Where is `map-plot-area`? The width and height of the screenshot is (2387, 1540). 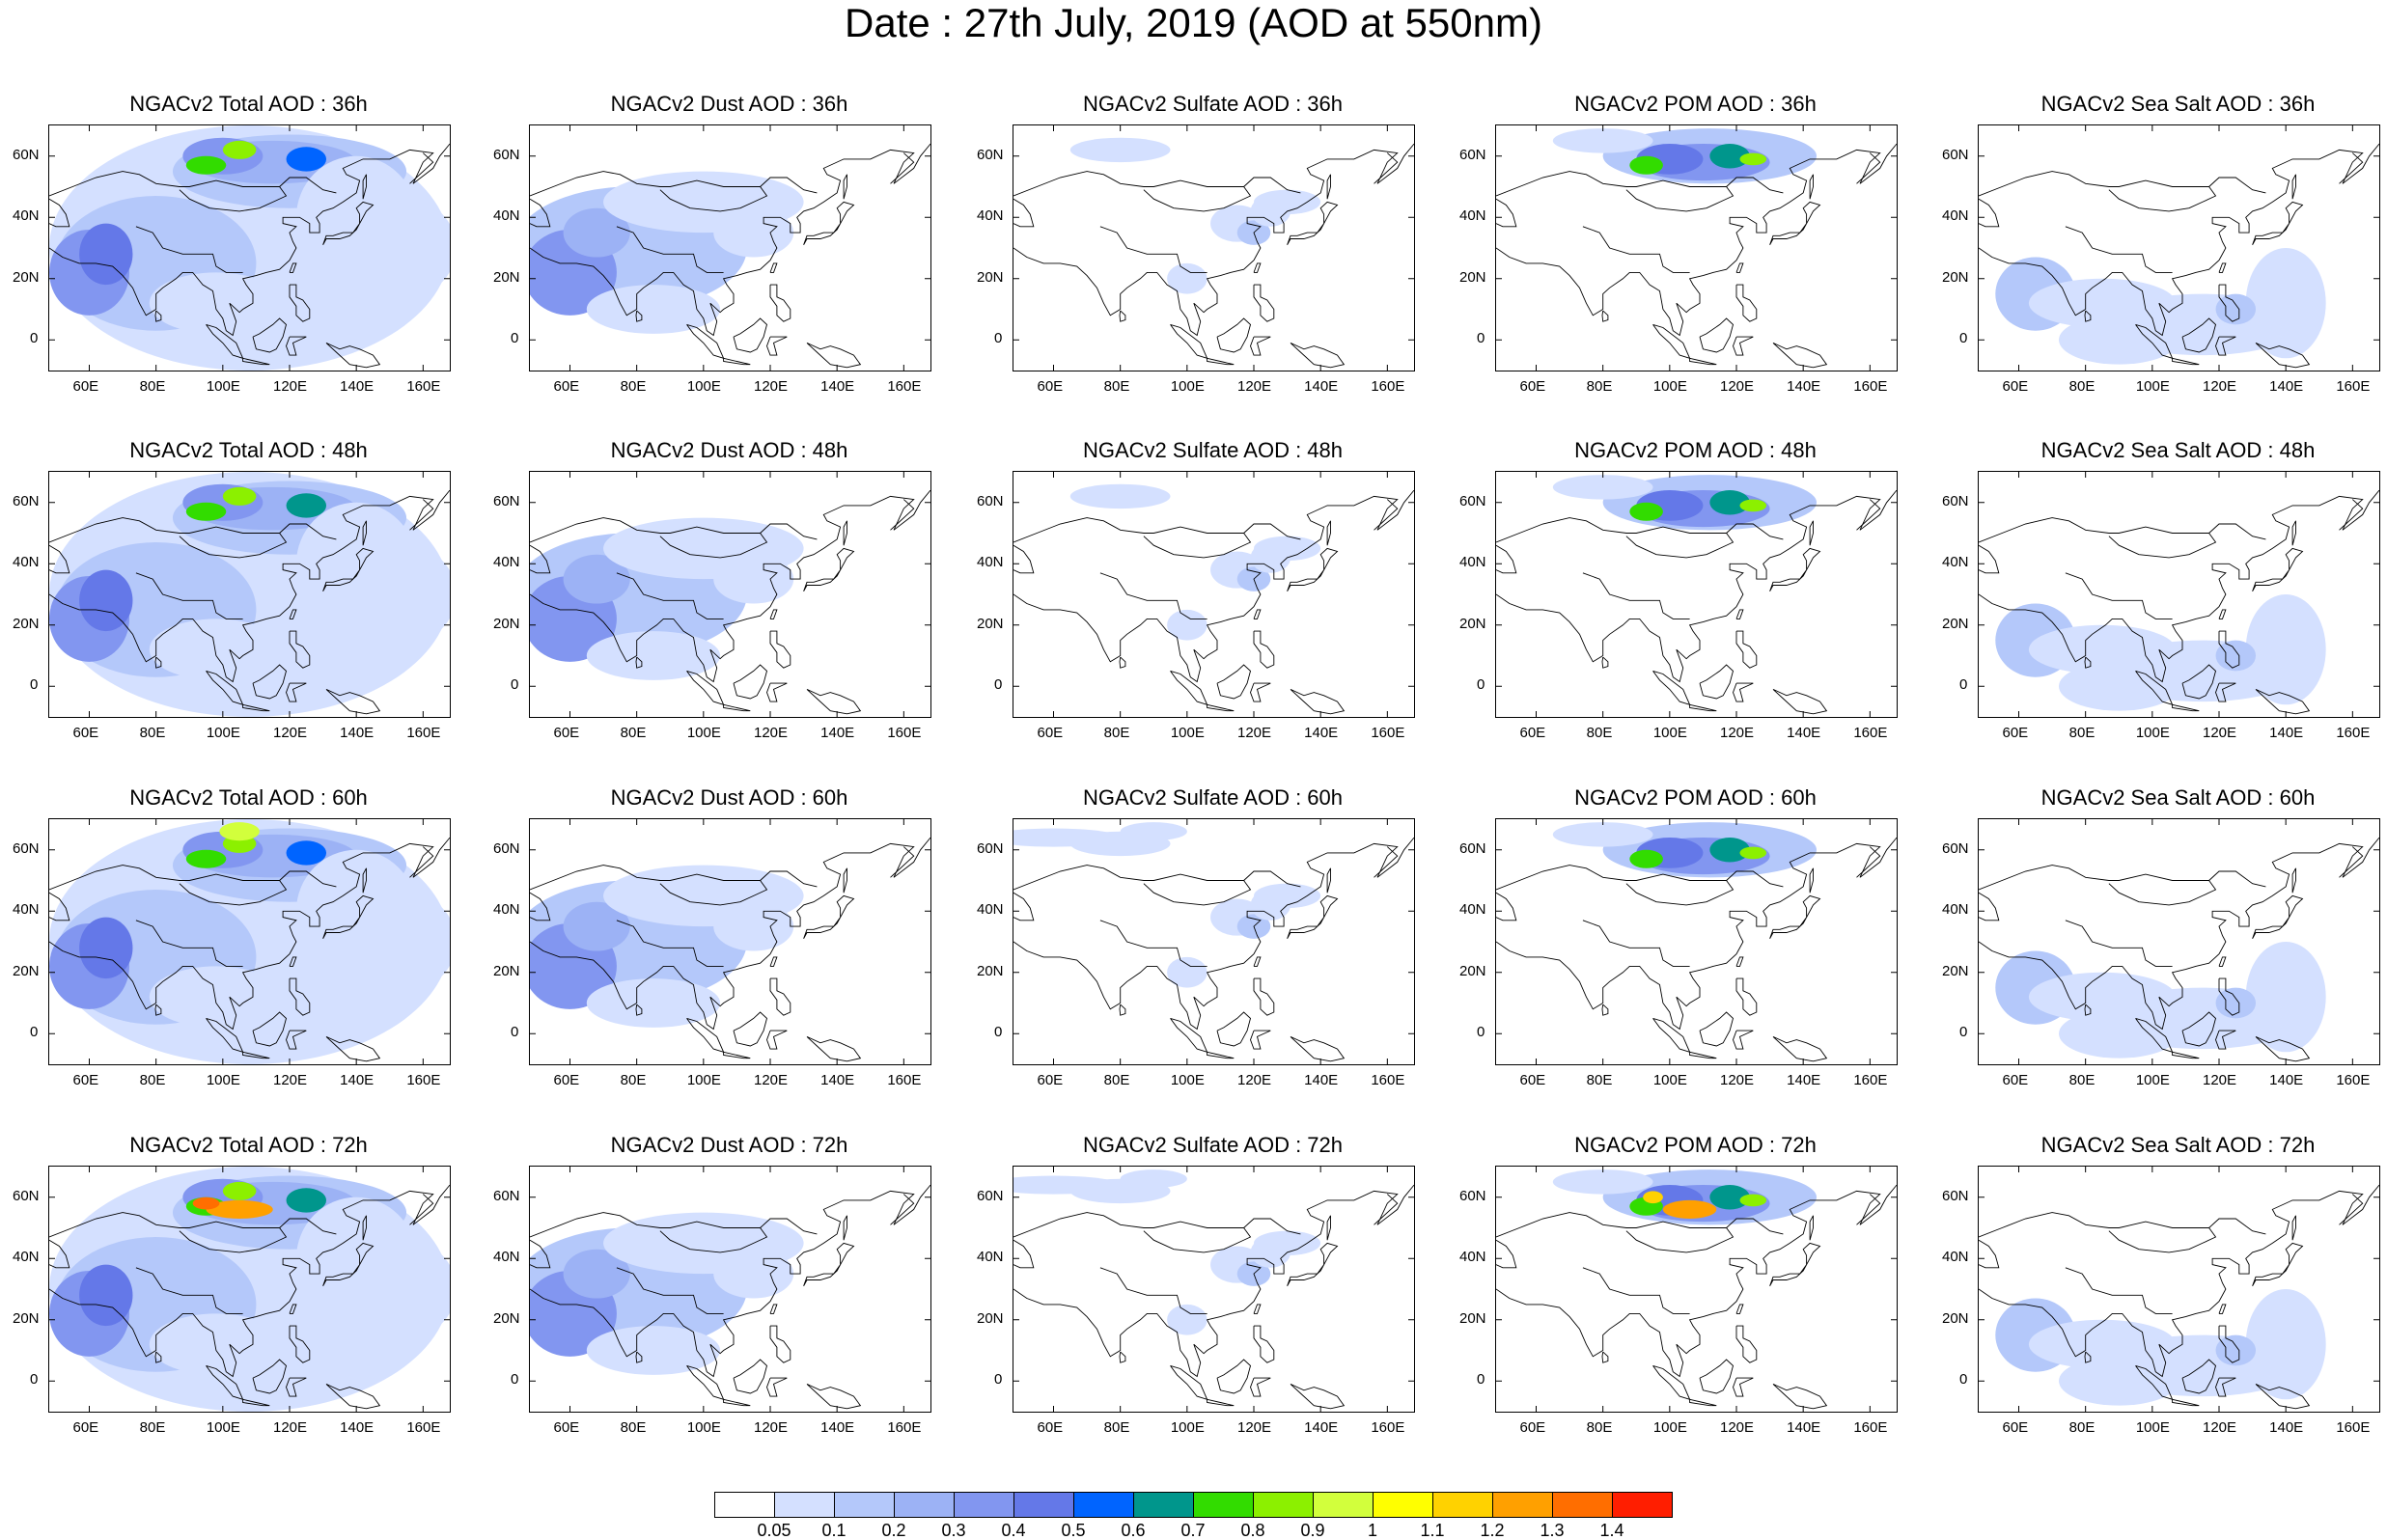 map-plot-area is located at coordinates (1696, 594).